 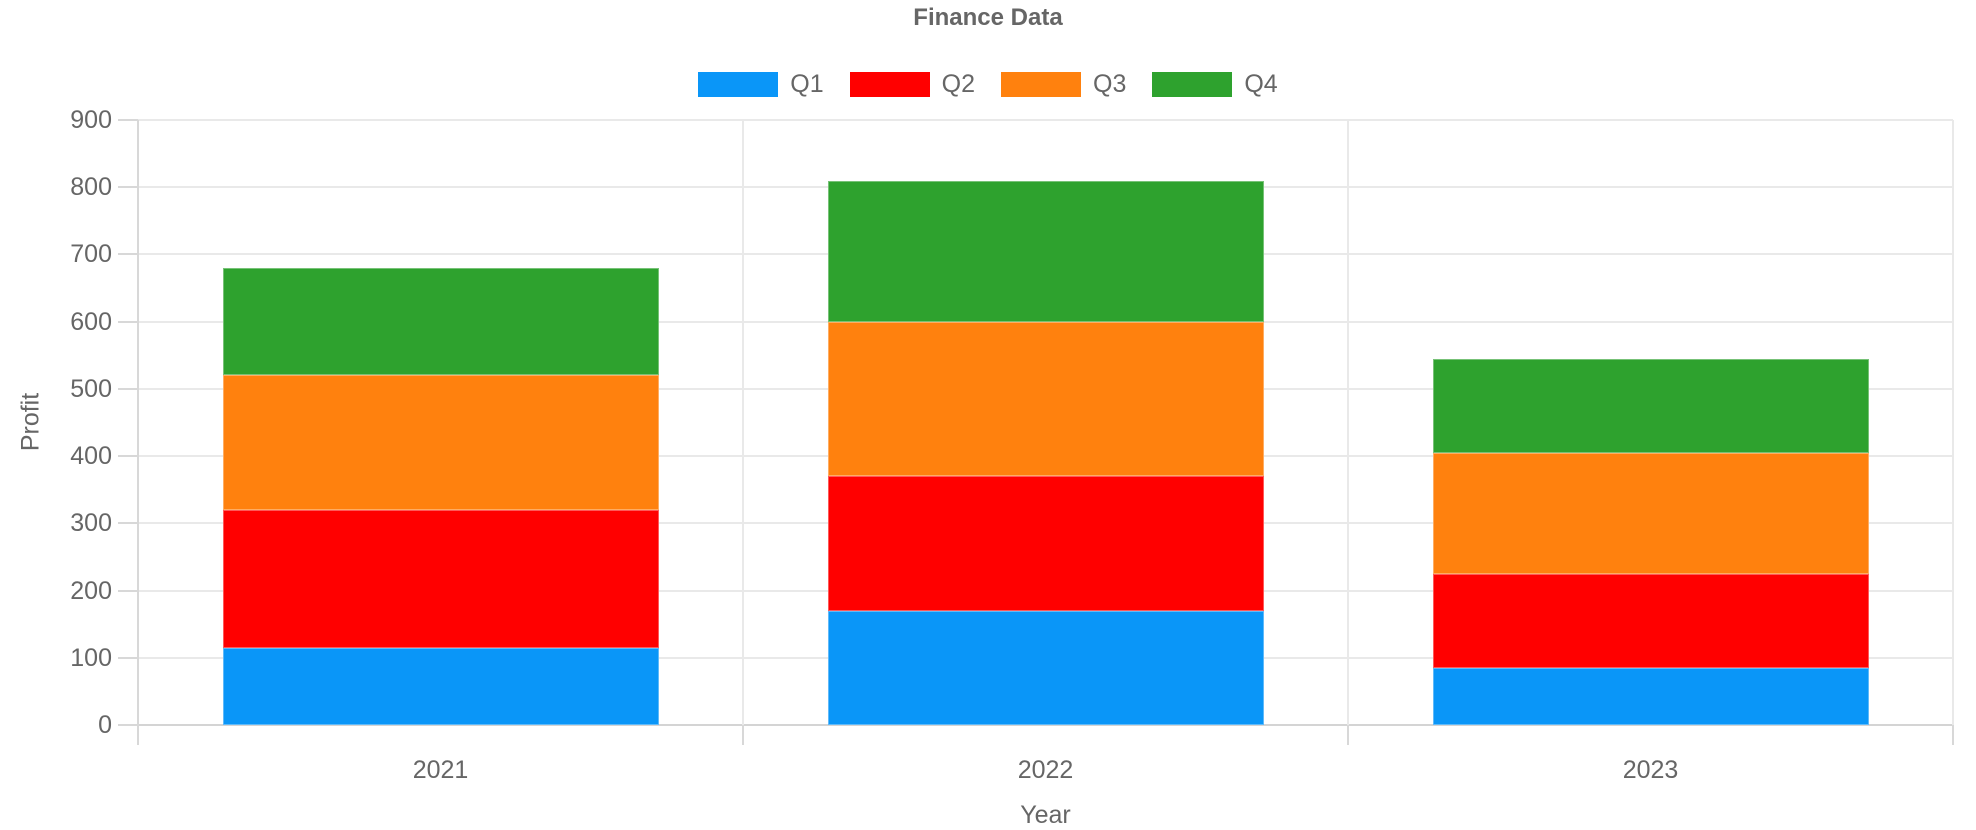 I want to click on bar-segment-2022-q1, so click(x=1045, y=667).